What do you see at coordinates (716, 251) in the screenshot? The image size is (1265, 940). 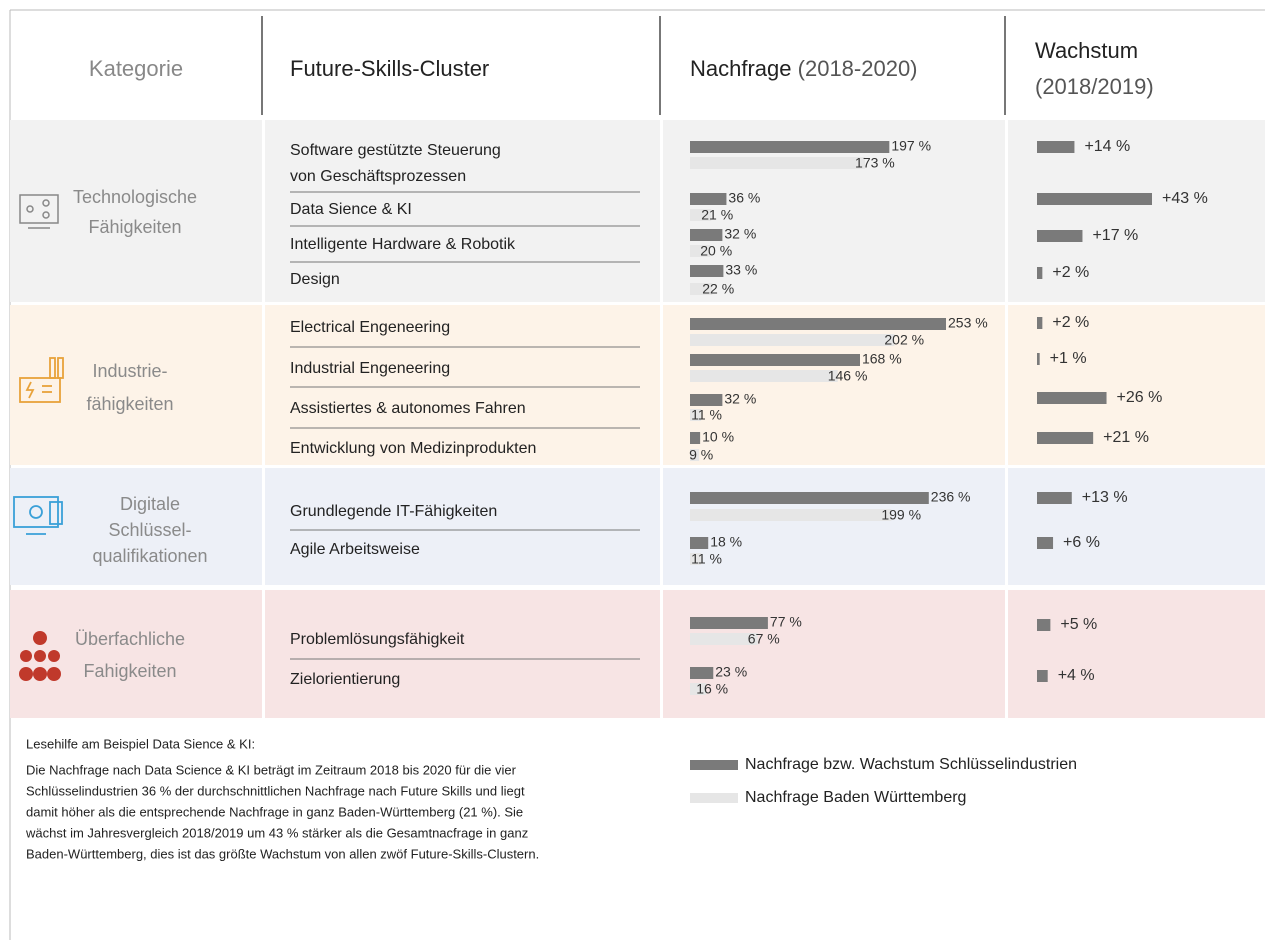 I see `bar-bw-label: 20 %` at bounding box center [716, 251].